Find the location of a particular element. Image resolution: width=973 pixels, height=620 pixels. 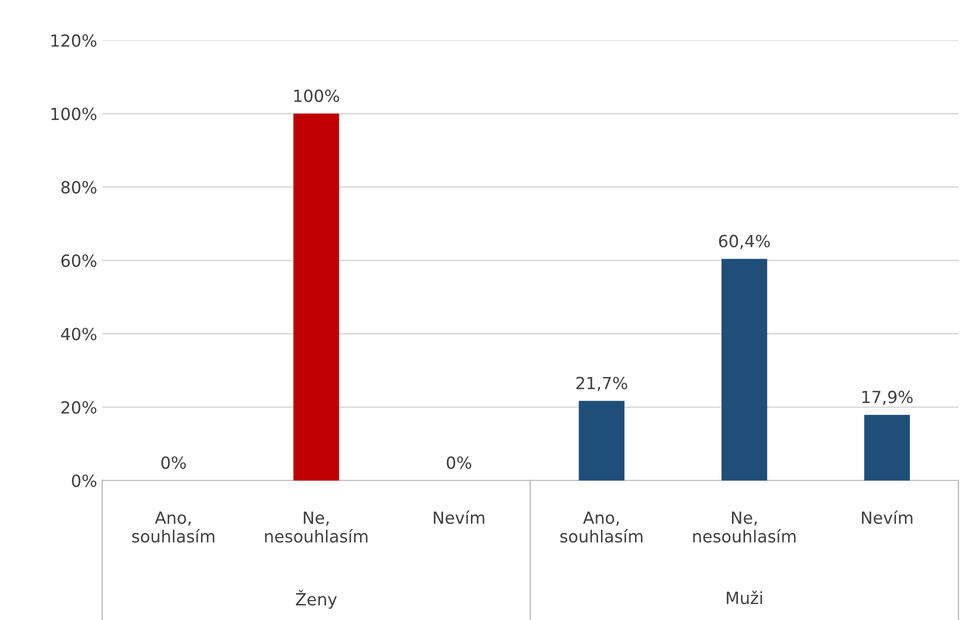

text: Ženy is located at coordinates (316, 599).